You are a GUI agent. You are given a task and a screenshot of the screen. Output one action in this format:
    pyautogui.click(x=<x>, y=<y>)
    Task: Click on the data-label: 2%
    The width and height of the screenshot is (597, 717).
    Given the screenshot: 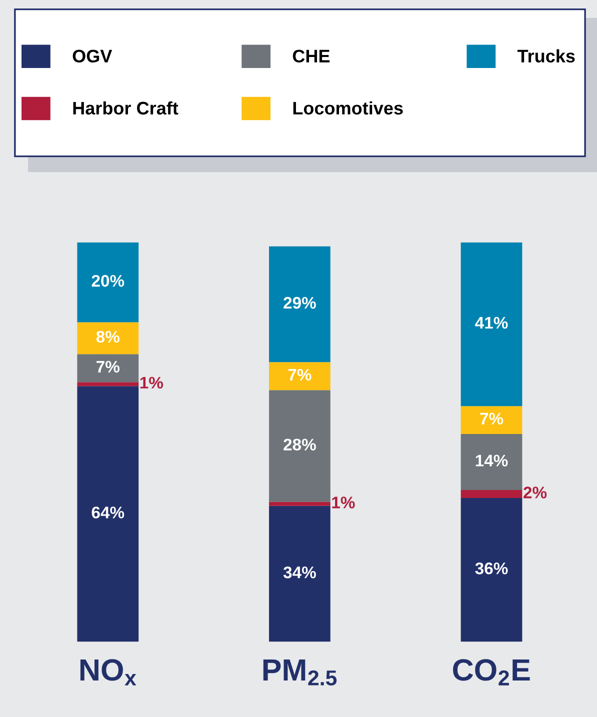 What is the action you would take?
    pyautogui.click(x=535, y=492)
    